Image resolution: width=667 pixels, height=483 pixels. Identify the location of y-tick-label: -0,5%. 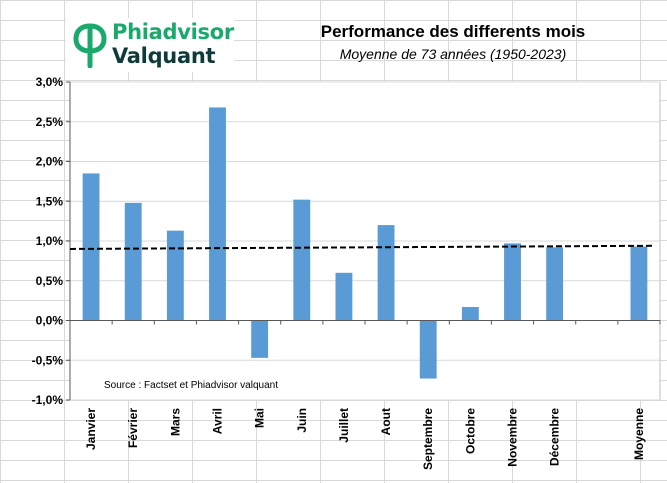
(48, 360).